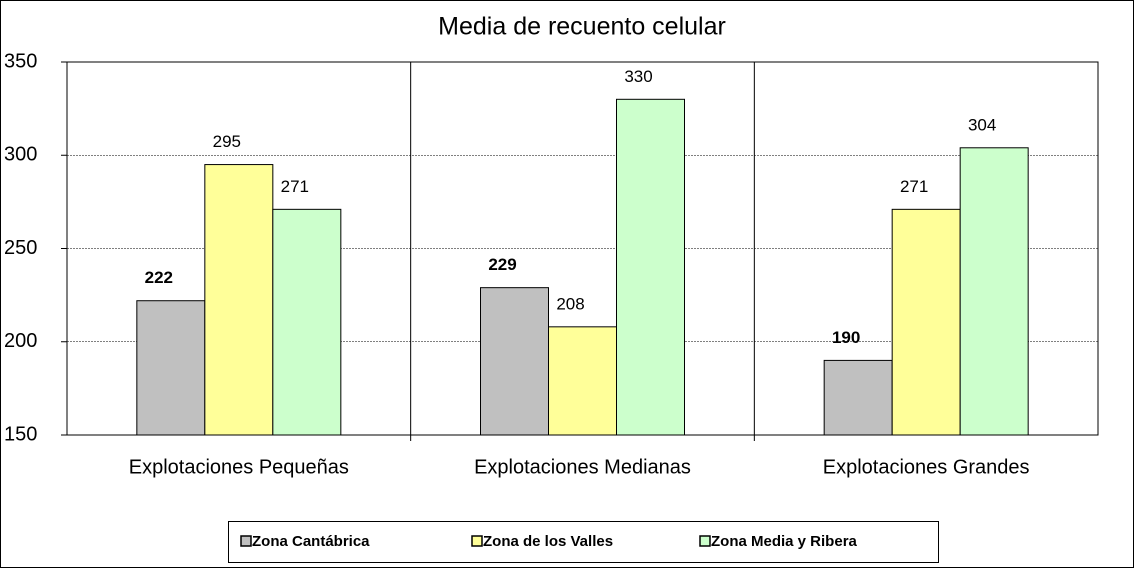 The height and width of the screenshot is (568, 1134). What do you see at coordinates (582, 27) in the screenshot?
I see `chart-title: Media de recuento celular` at bounding box center [582, 27].